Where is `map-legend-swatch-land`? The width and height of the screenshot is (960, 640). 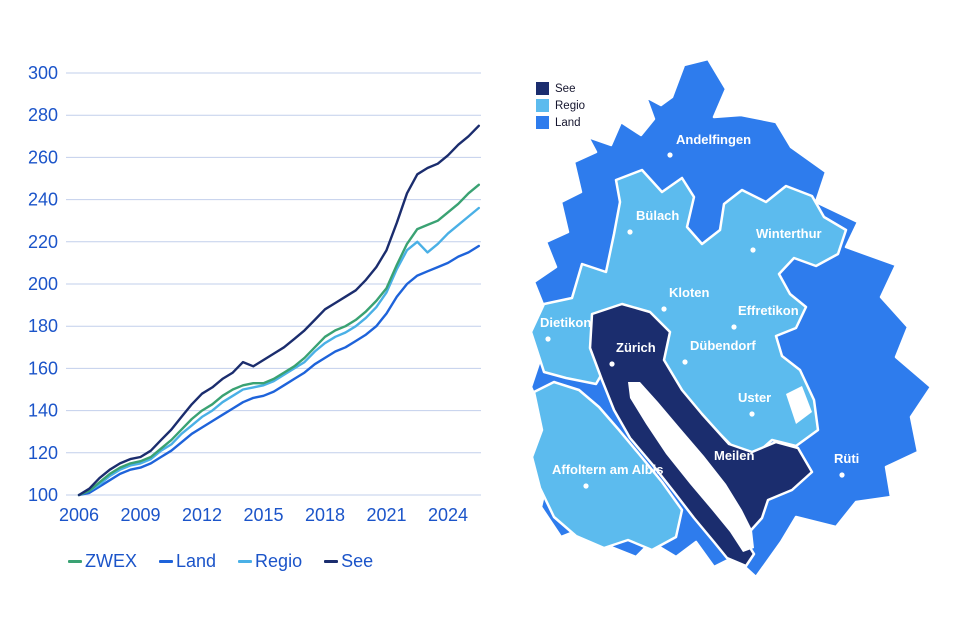 map-legend-swatch-land is located at coordinates (542, 122).